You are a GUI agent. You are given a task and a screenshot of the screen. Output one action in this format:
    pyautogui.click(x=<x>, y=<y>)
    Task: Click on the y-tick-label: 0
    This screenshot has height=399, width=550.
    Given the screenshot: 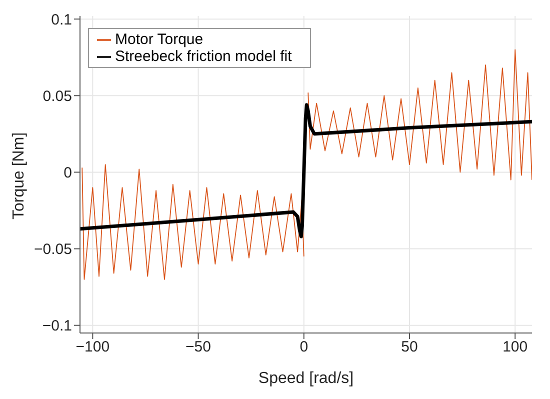 What is the action you would take?
    pyautogui.click(x=68, y=173)
    